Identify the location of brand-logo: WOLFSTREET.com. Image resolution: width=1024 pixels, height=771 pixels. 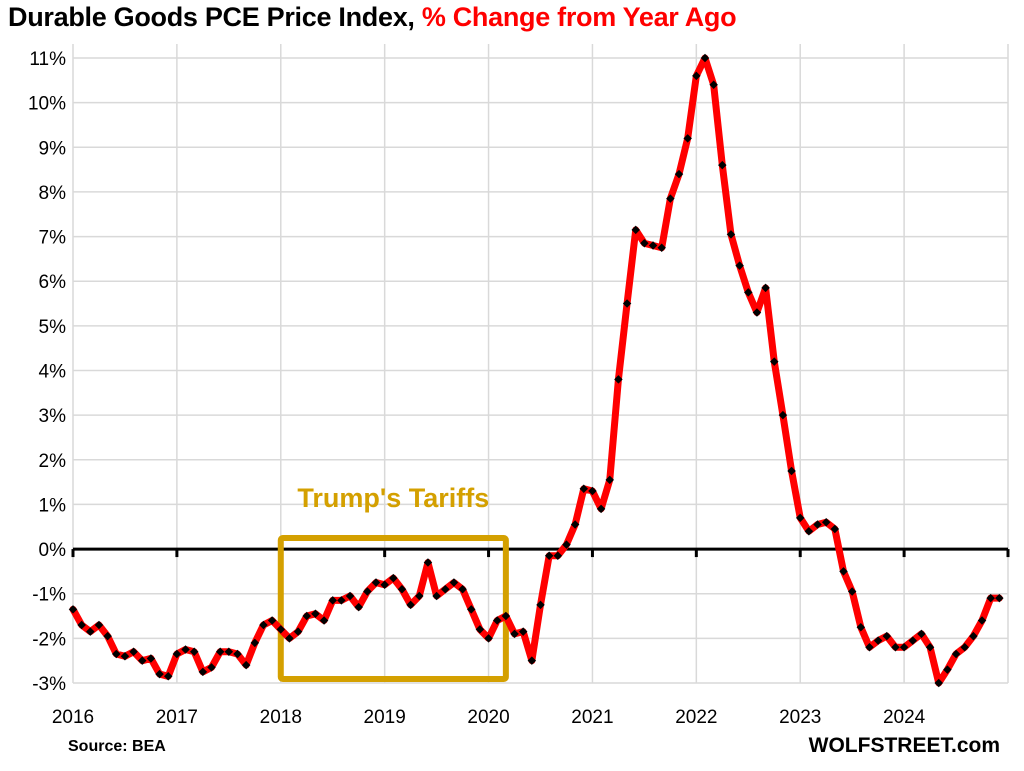
(904, 745).